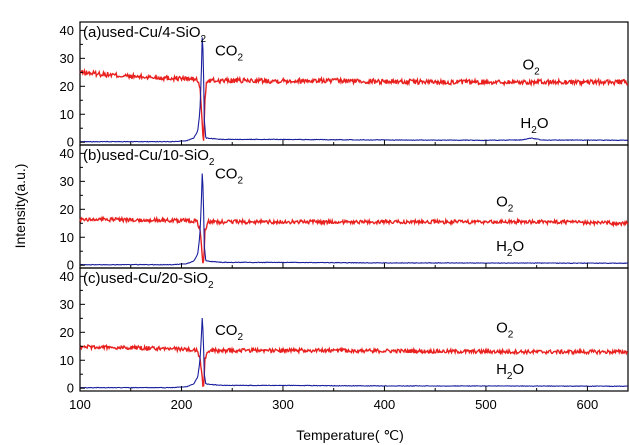 Image resolution: width=629 pixels, height=445 pixels. I want to click on x-tick-label: 600, so click(588, 404).